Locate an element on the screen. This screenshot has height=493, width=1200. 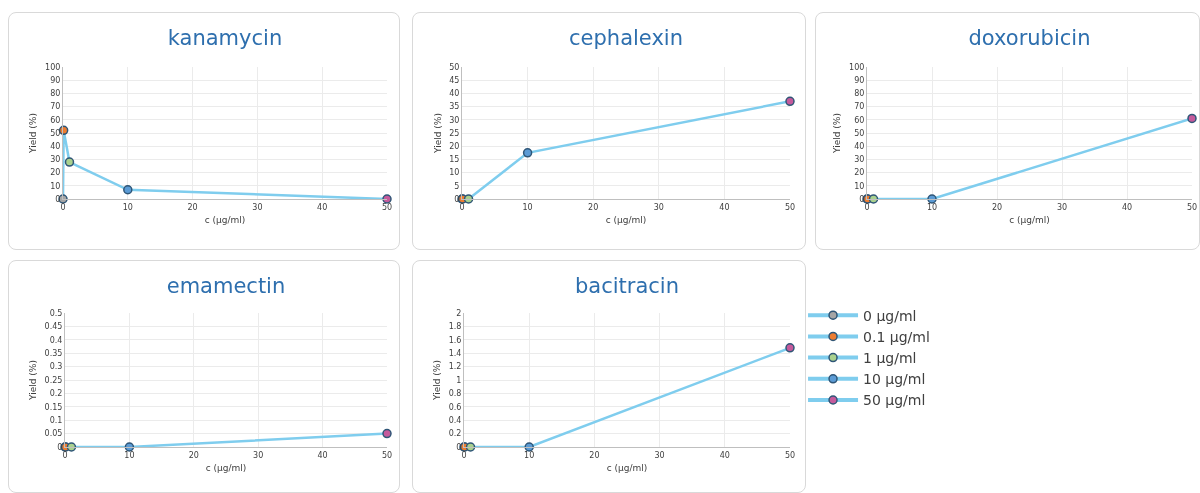
y-tick-label: 0.45 is located at coordinates (53, 327).